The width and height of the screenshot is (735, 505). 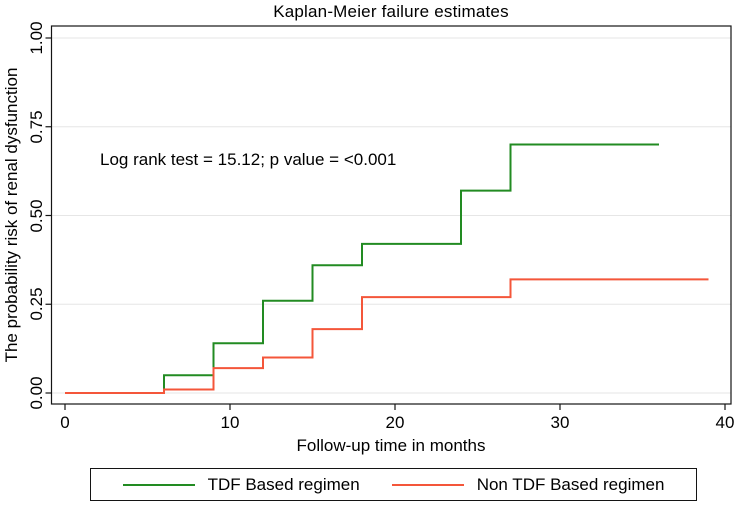 I want to click on legend-item: Non TDF Based regimen, so click(x=528, y=484).